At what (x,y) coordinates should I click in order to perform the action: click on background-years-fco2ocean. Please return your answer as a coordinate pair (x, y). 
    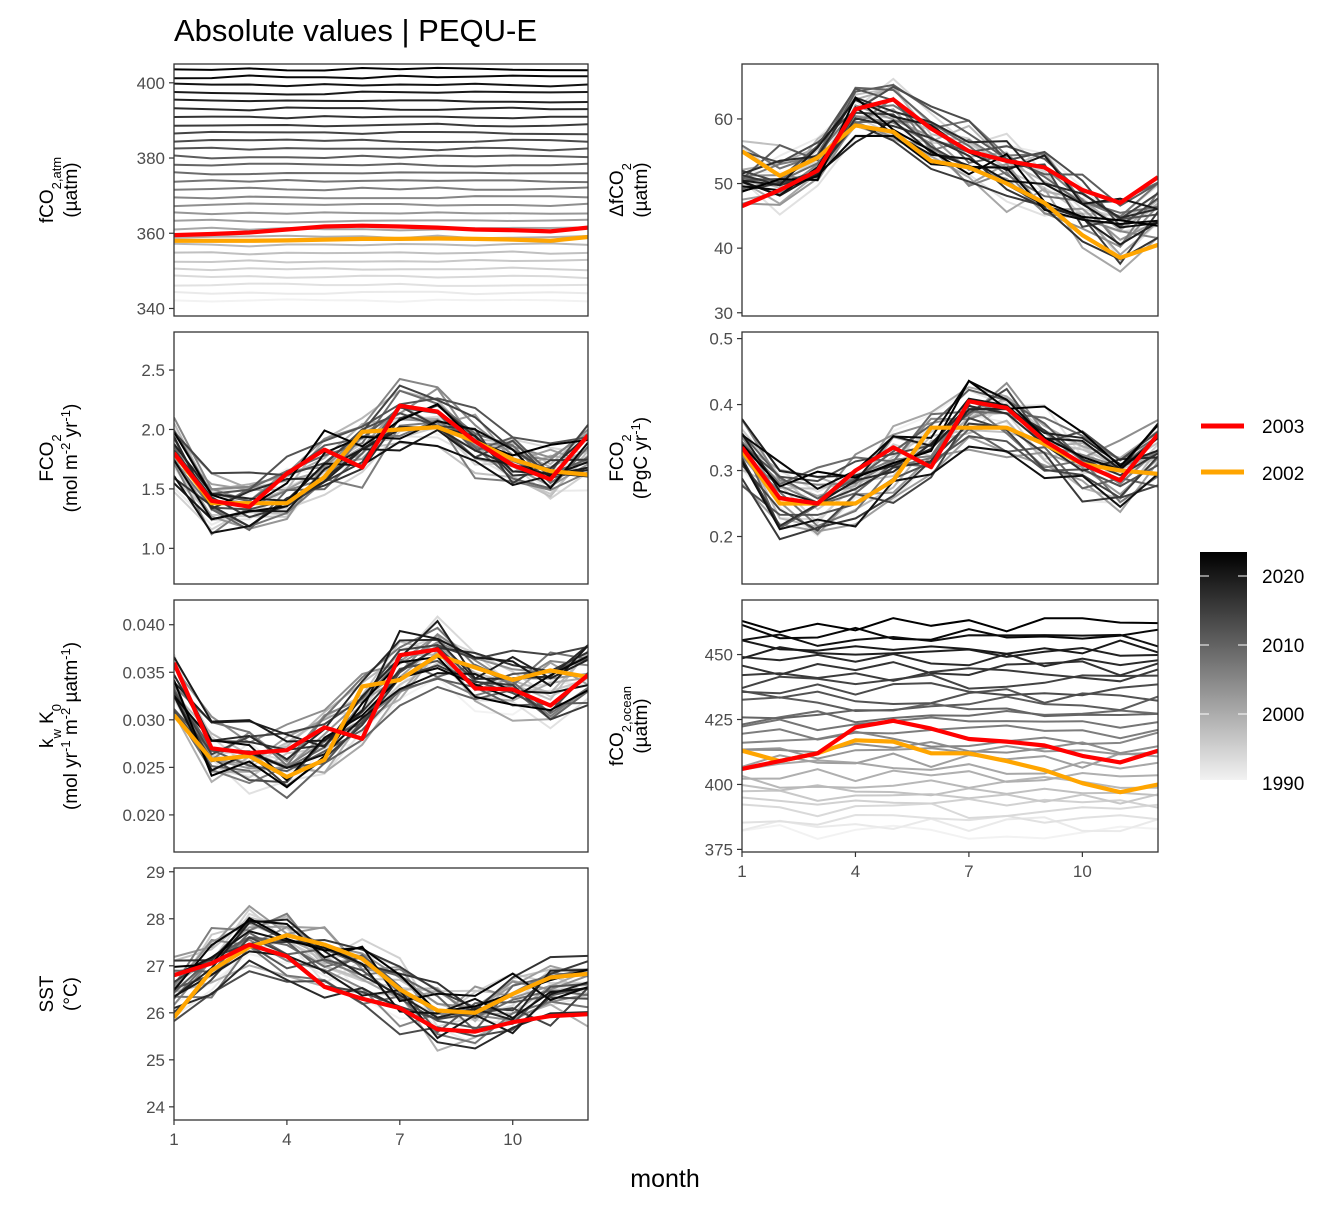
    Looking at the image, I should click on (950, 729).